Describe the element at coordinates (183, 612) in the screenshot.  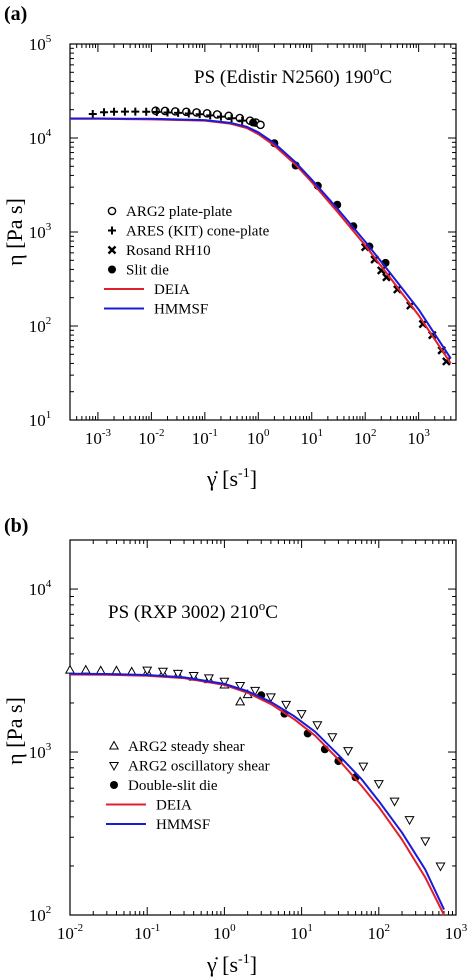
I see `annotation-text: PS (RXP 3002) 210` at that location.